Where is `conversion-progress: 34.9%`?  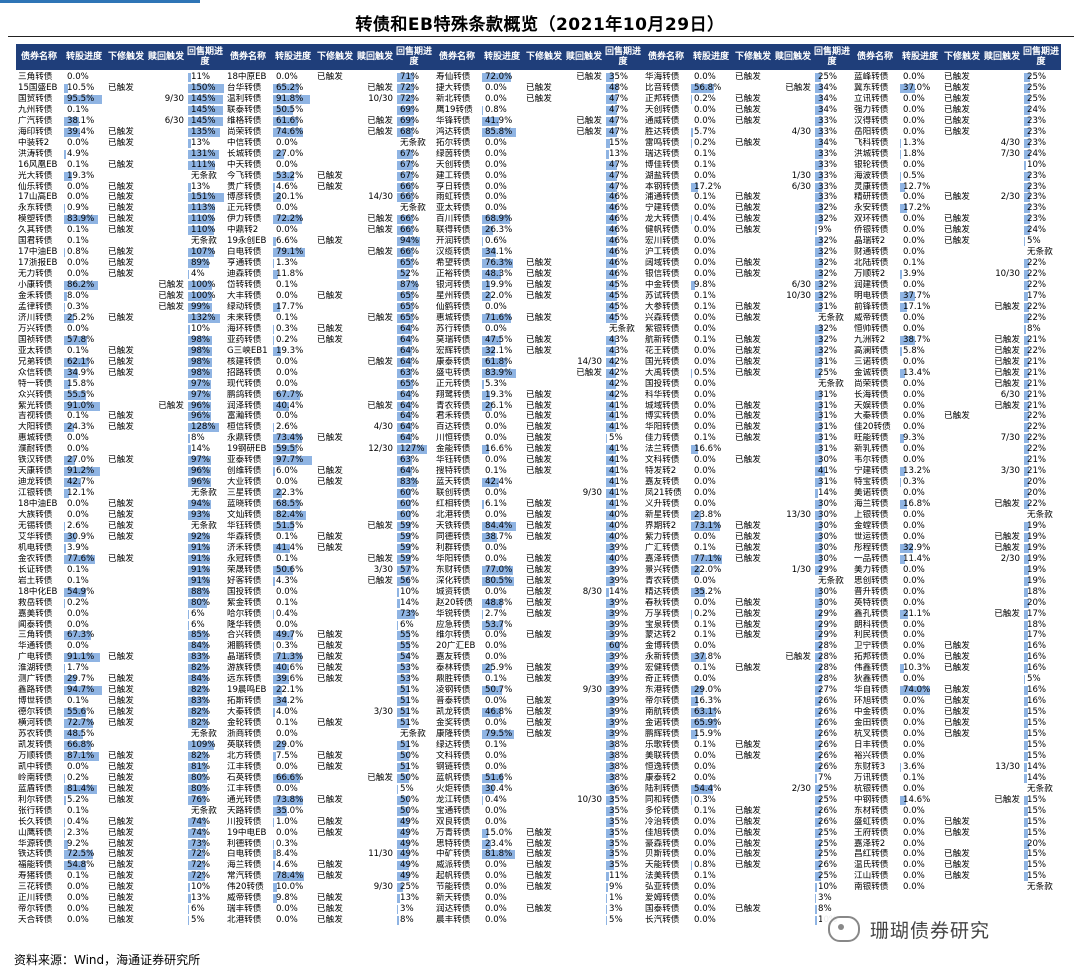
conversion-progress: 34.9% is located at coordinates (84, 373).